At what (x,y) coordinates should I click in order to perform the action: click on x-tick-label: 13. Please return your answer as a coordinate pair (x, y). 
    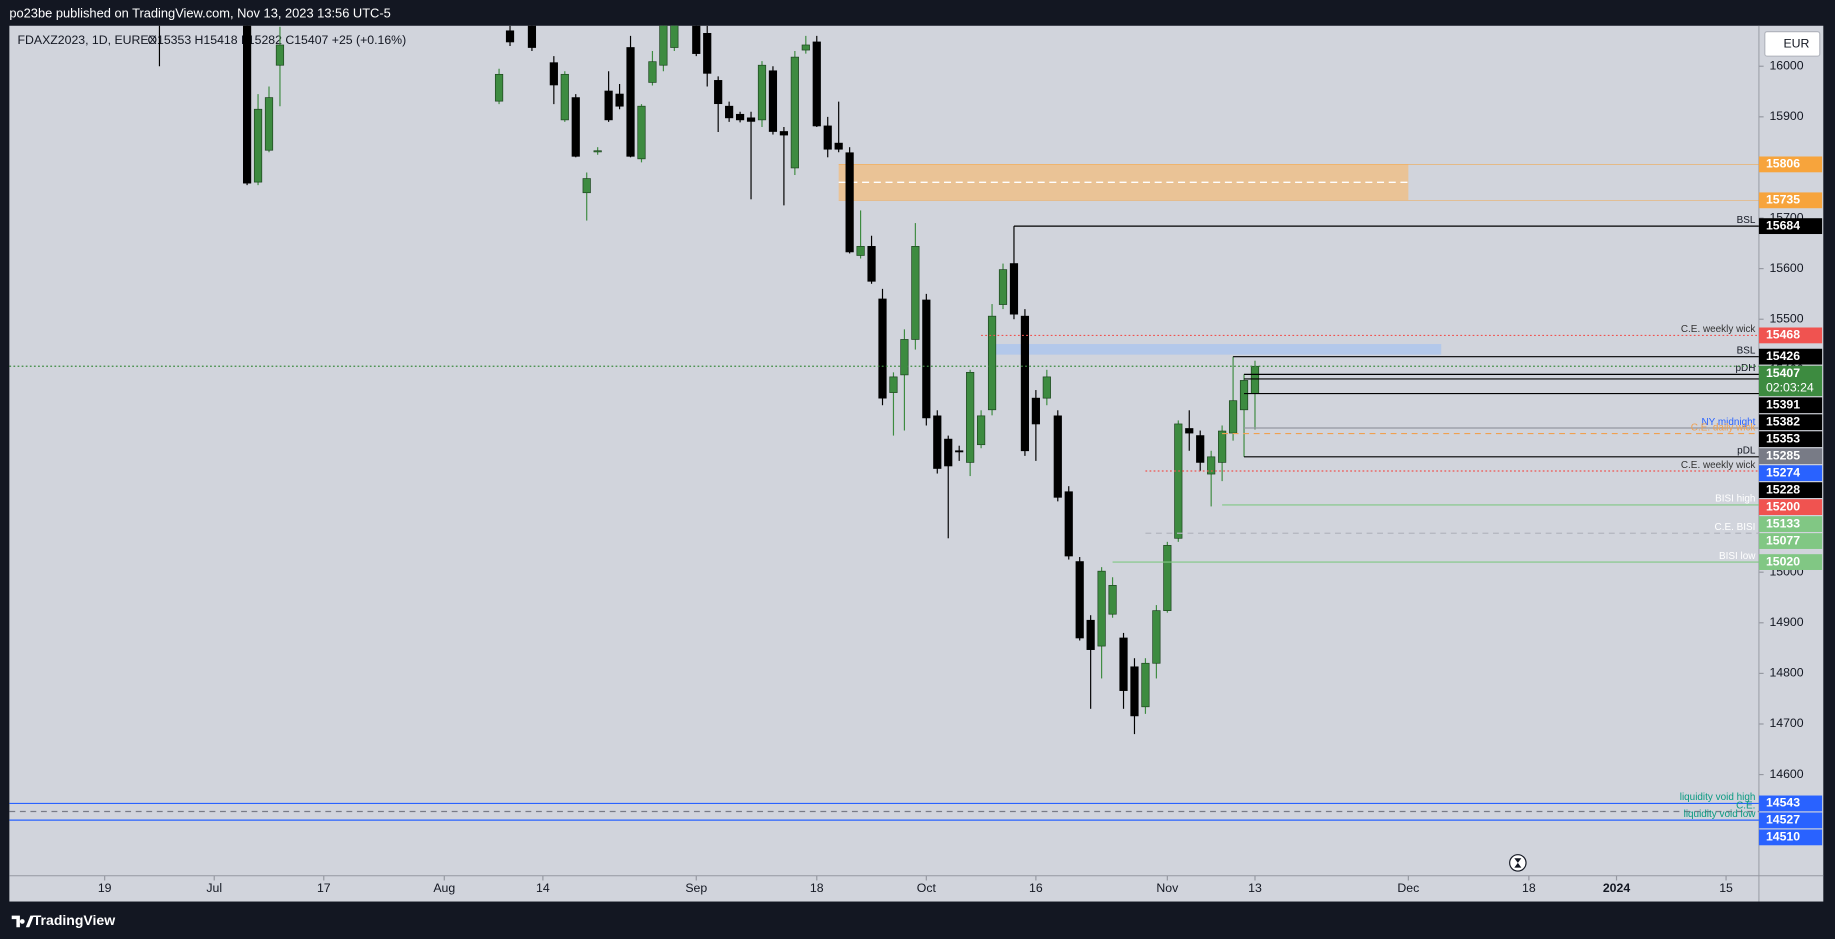
    Looking at the image, I should click on (1255, 888).